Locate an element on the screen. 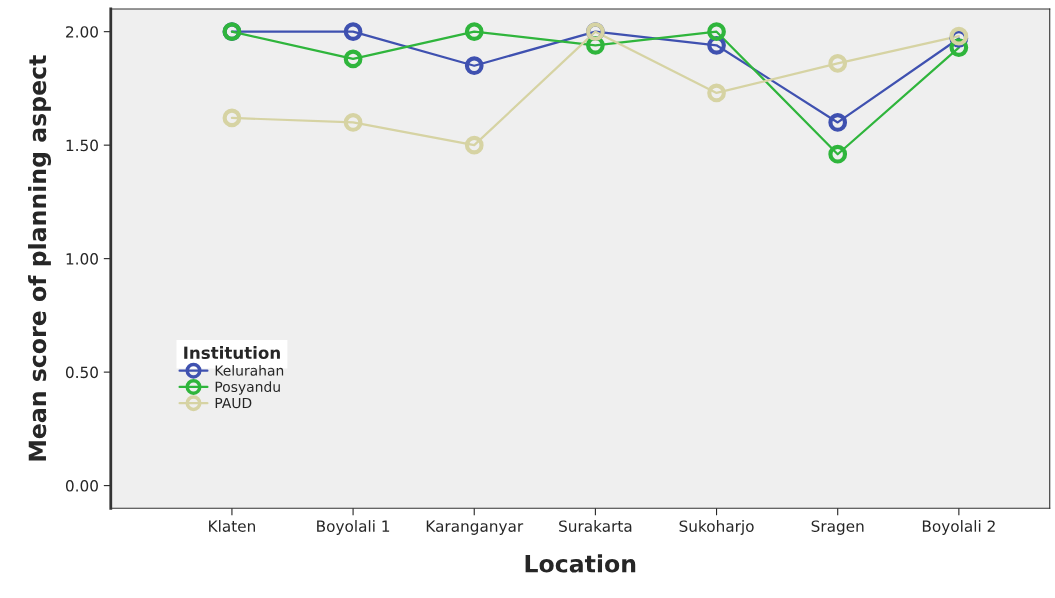  y-tick-label: 0.00 is located at coordinates (81, 486).